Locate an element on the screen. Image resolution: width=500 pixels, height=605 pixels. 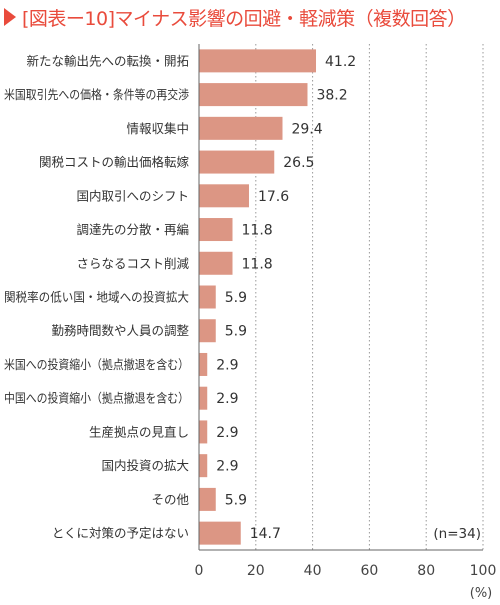
category-label: さらなるコスト削減 is located at coordinates (132, 263).